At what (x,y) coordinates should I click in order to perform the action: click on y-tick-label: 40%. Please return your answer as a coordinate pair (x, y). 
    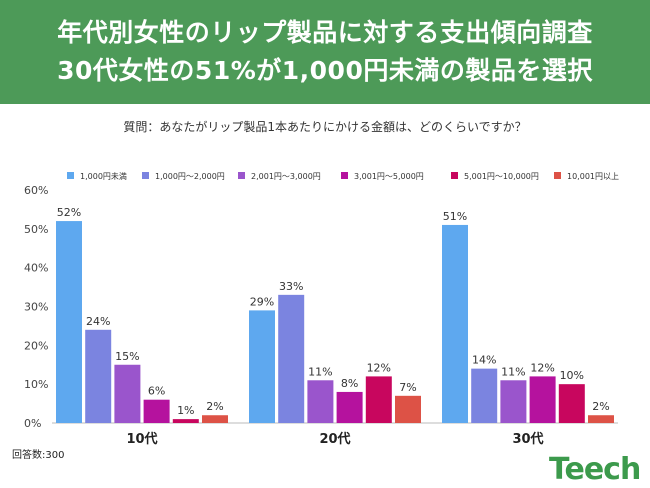
    Looking at the image, I should click on (36, 268).